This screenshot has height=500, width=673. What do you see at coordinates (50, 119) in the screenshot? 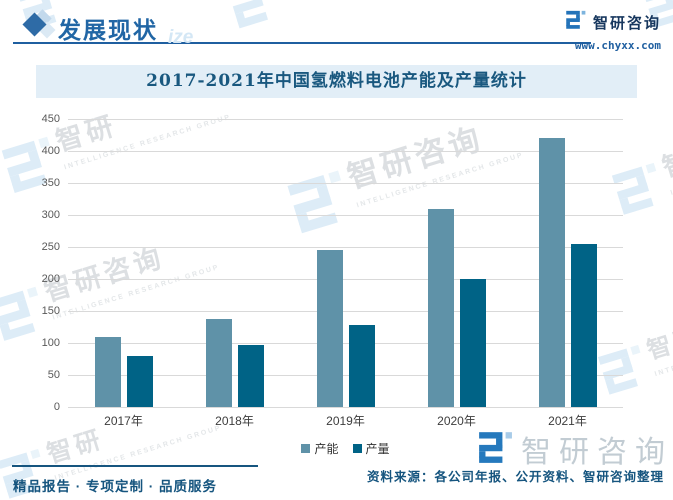
I see `y-axis-label: 450` at bounding box center [50, 119].